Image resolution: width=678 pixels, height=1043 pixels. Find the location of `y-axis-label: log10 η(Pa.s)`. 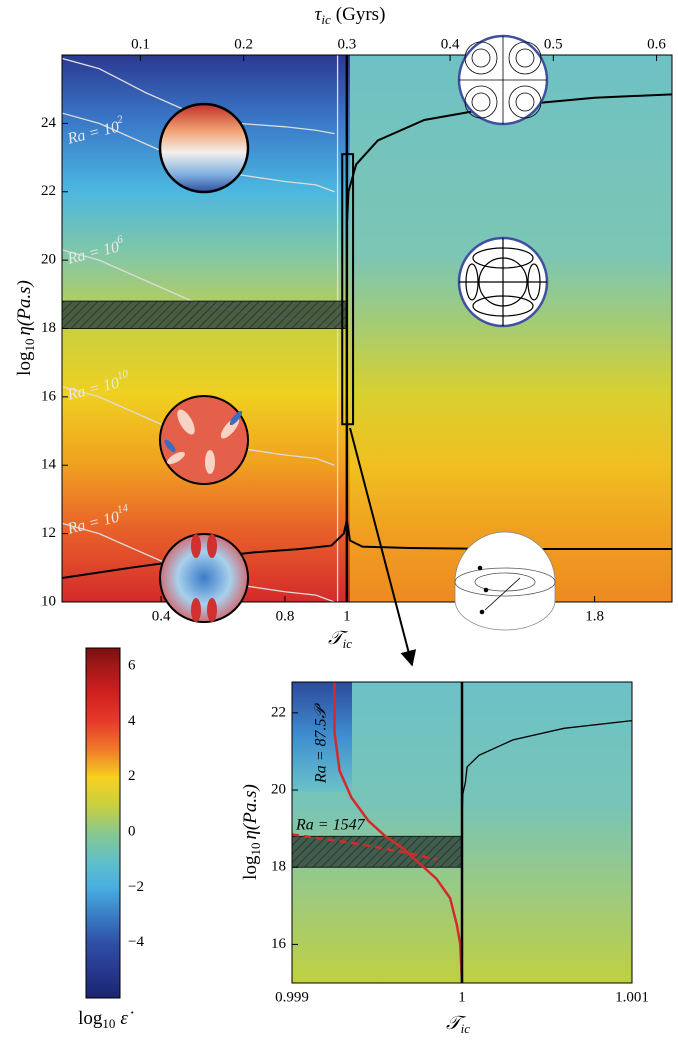

y-axis-label: log10 η(Pa.s) is located at coordinates (25, 328).